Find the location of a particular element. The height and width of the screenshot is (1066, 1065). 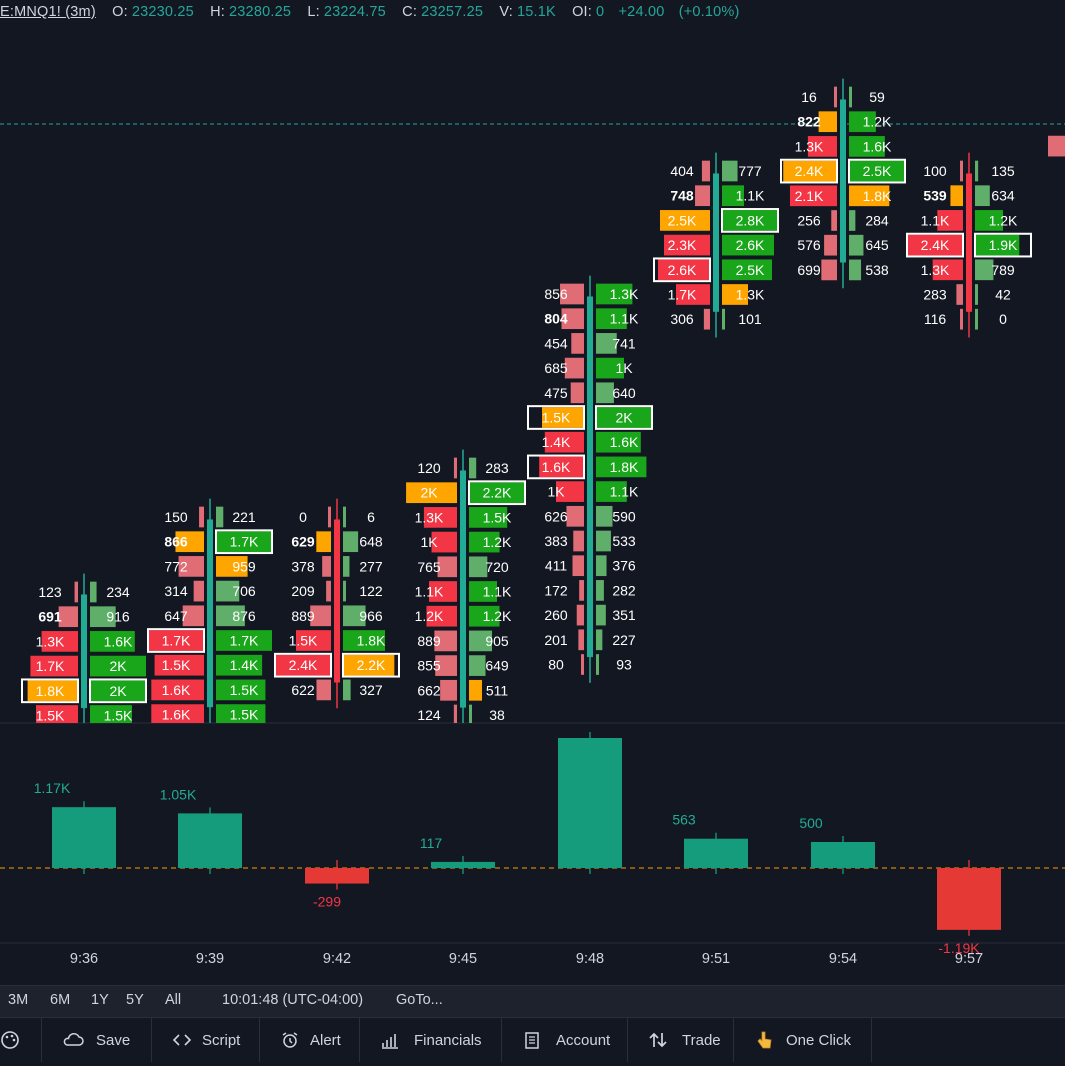

footprint-row: 822 1.2K is located at coordinates (844, 122).